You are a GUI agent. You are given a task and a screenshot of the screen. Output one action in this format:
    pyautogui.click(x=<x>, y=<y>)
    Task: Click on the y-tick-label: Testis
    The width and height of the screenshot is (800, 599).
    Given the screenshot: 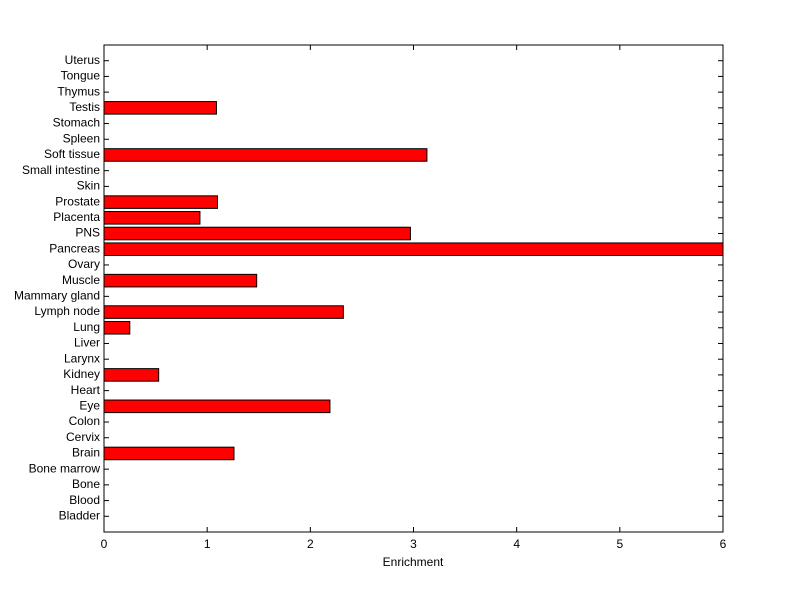 What is the action you would take?
    pyautogui.click(x=84, y=107)
    